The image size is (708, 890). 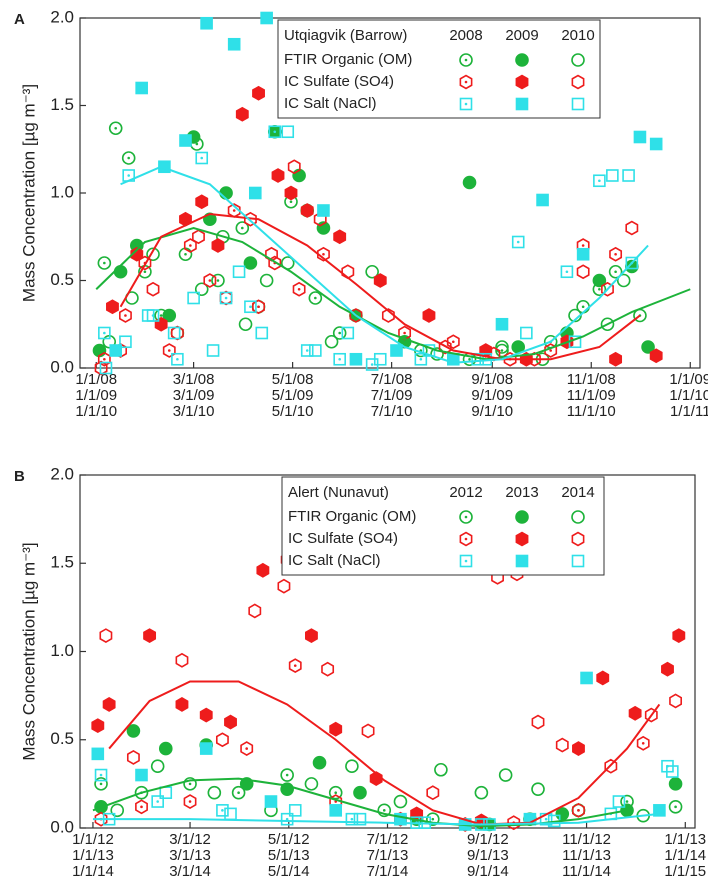 What do you see at coordinates (392, 395) in the screenshot?
I see `x-tick-label: 7/1/09` at bounding box center [392, 395].